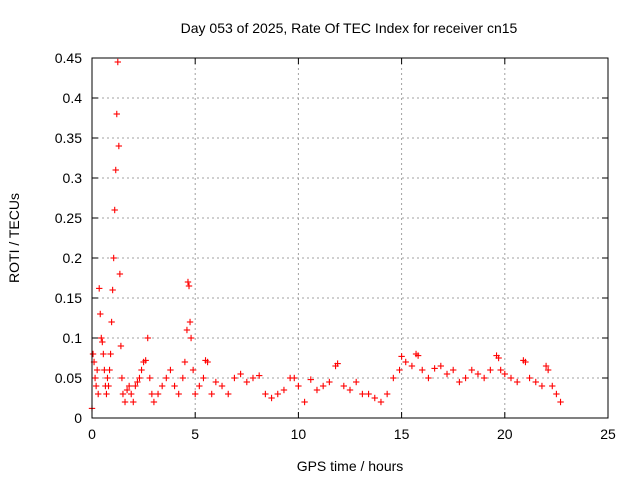 The height and width of the screenshot is (480, 640). I want to click on x-tick-label: 0, so click(92, 434).